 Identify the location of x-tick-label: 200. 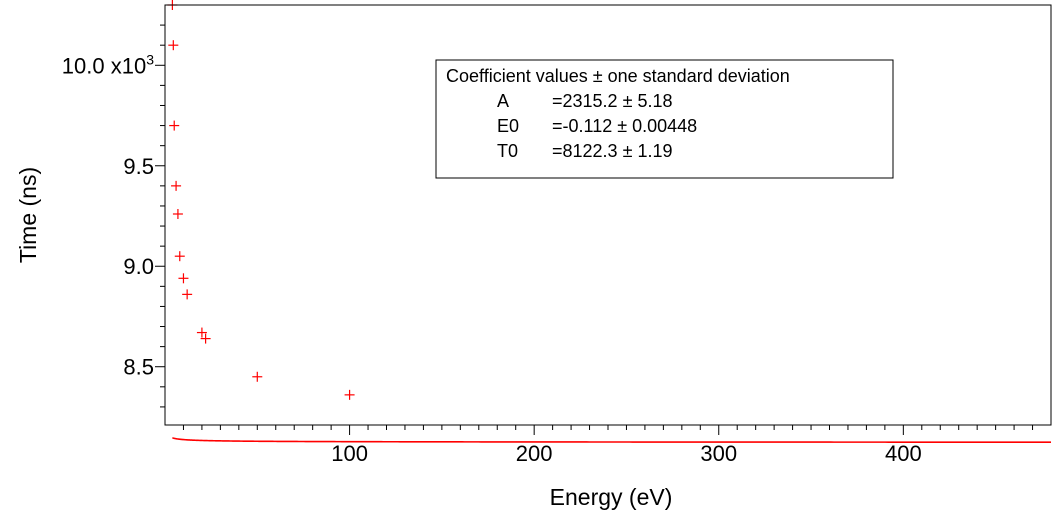
(534, 453).